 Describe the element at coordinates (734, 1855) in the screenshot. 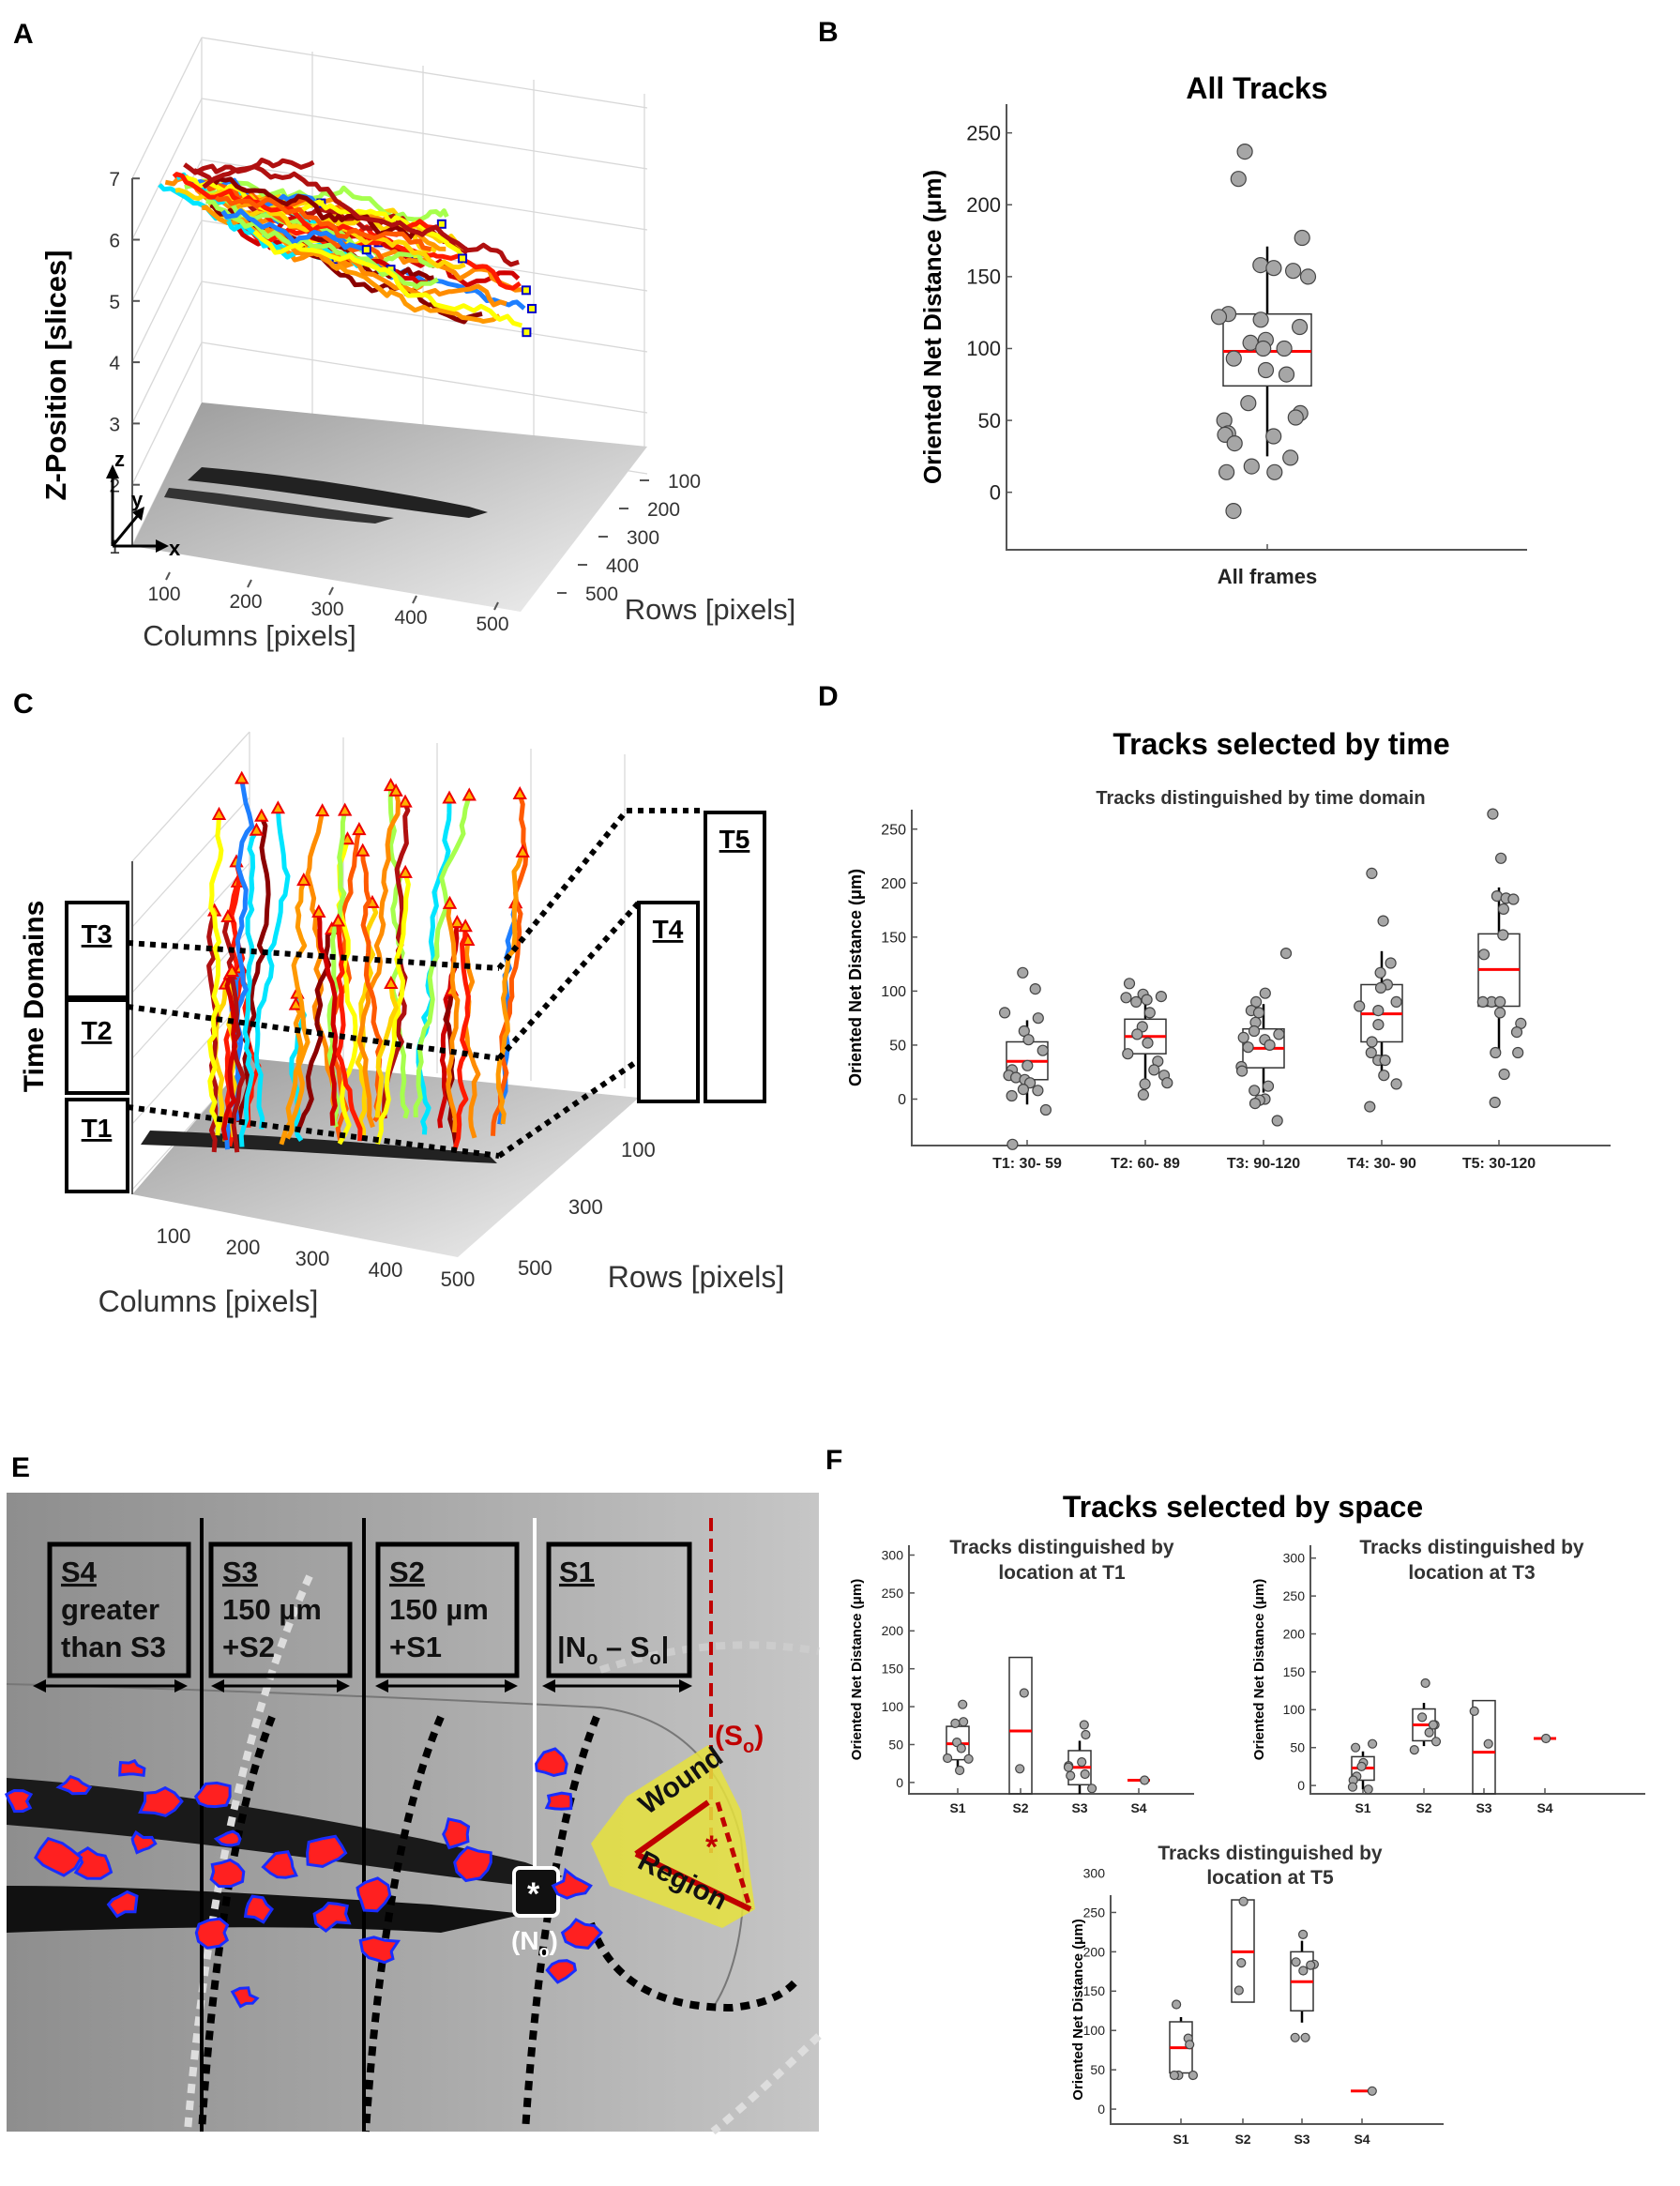

I see `wound-arc-dashed` at that location.